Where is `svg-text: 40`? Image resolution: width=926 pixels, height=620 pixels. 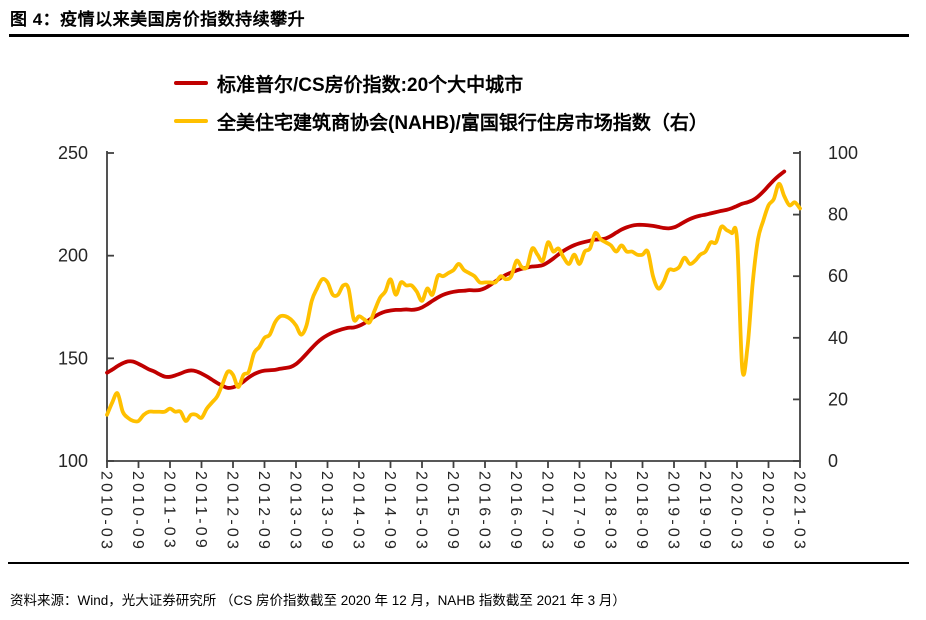
svg-text: 40 is located at coordinates (838, 338).